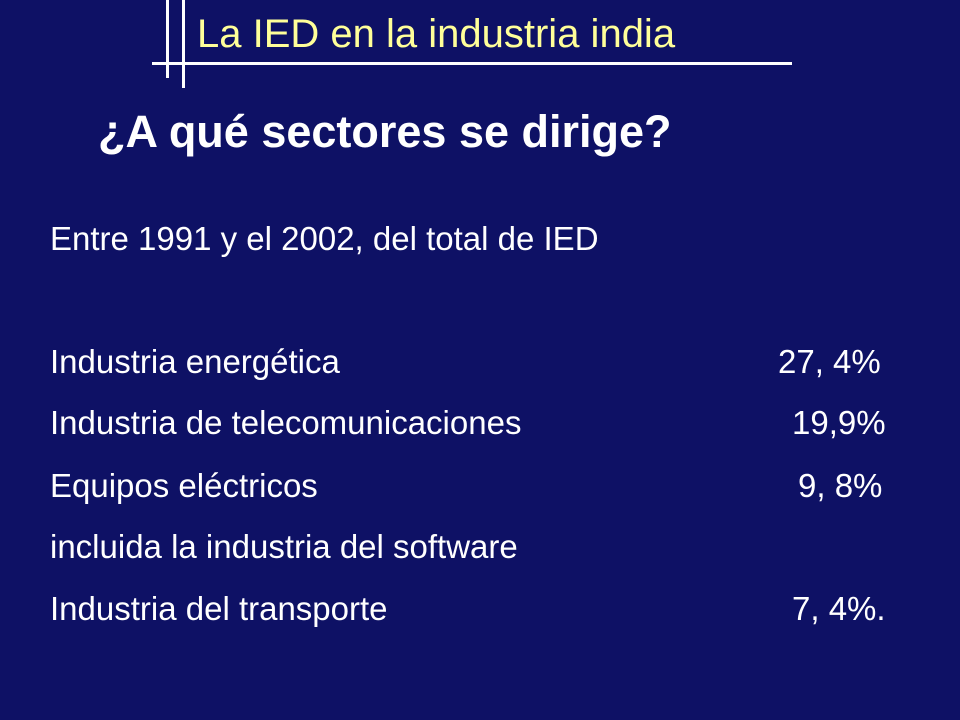 The width and height of the screenshot is (960, 720). Describe the element at coordinates (436, 34) in the screenshot. I see `slide-title: La IED en la industria india` at that location.